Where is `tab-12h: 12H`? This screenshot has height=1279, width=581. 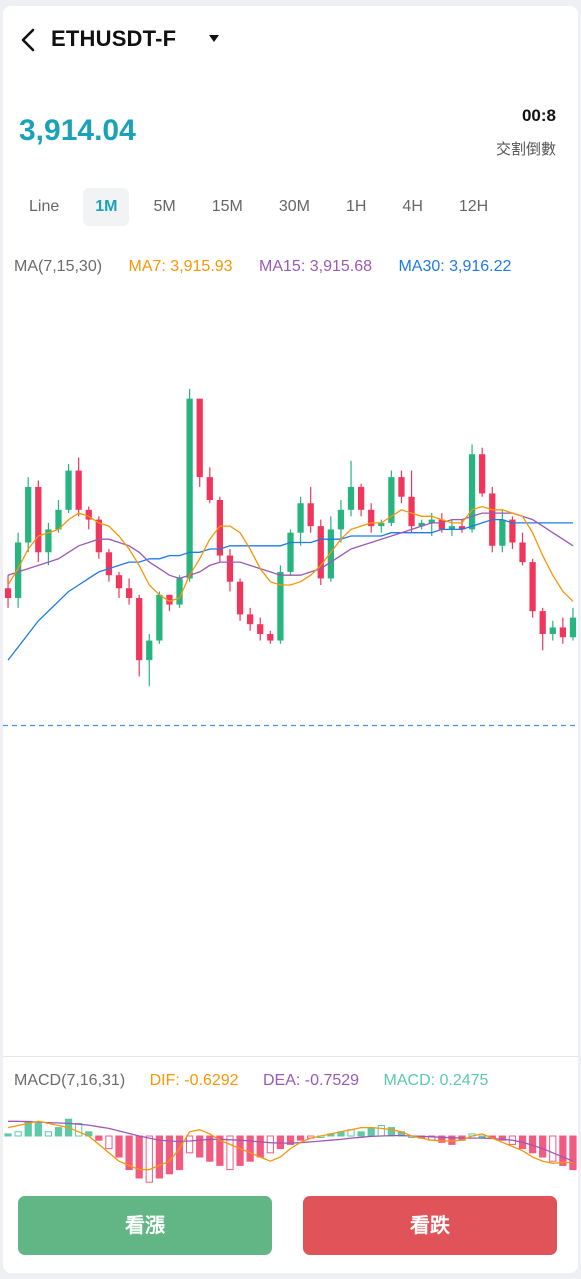 tab-12h: 12H is located at coordinates (473, 206).